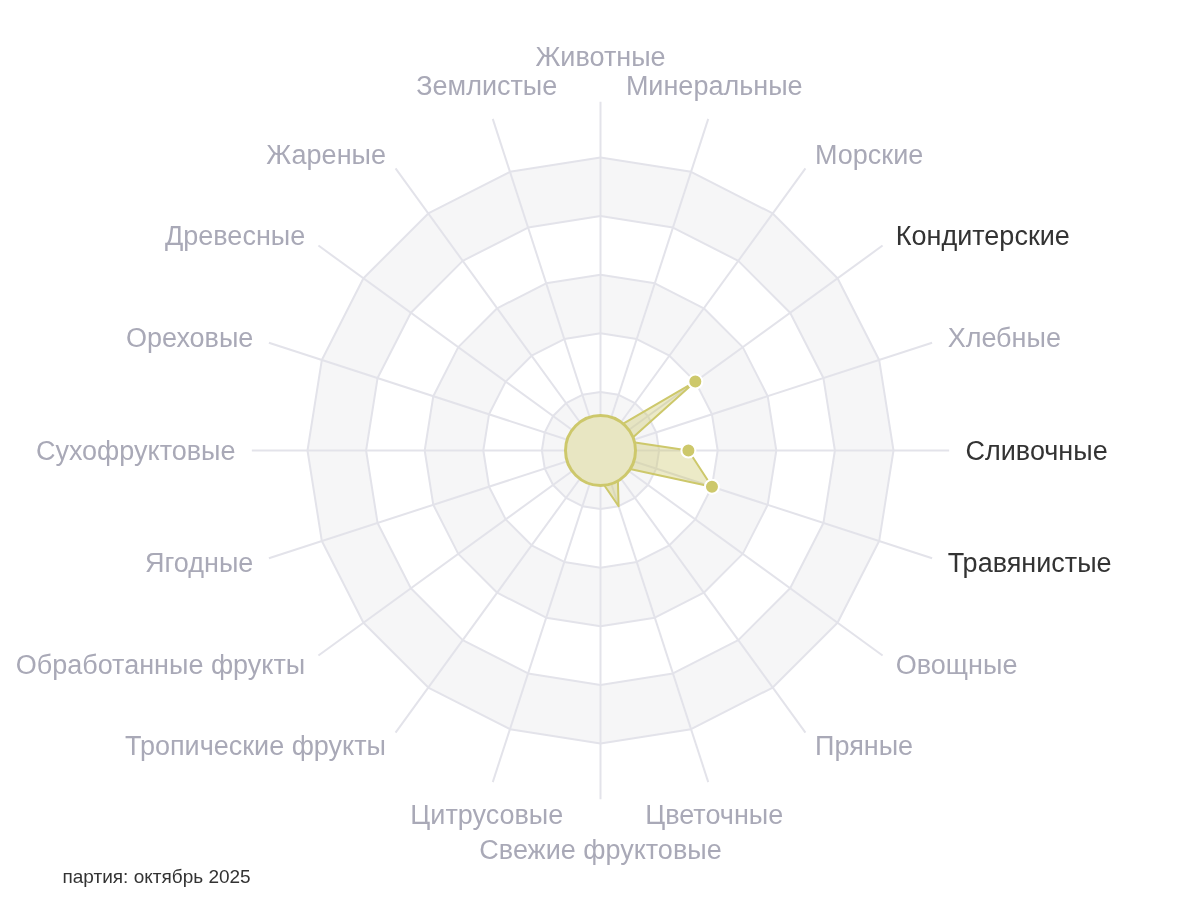  I want to click on spoke-label: Минеральные, so click(714, 85).